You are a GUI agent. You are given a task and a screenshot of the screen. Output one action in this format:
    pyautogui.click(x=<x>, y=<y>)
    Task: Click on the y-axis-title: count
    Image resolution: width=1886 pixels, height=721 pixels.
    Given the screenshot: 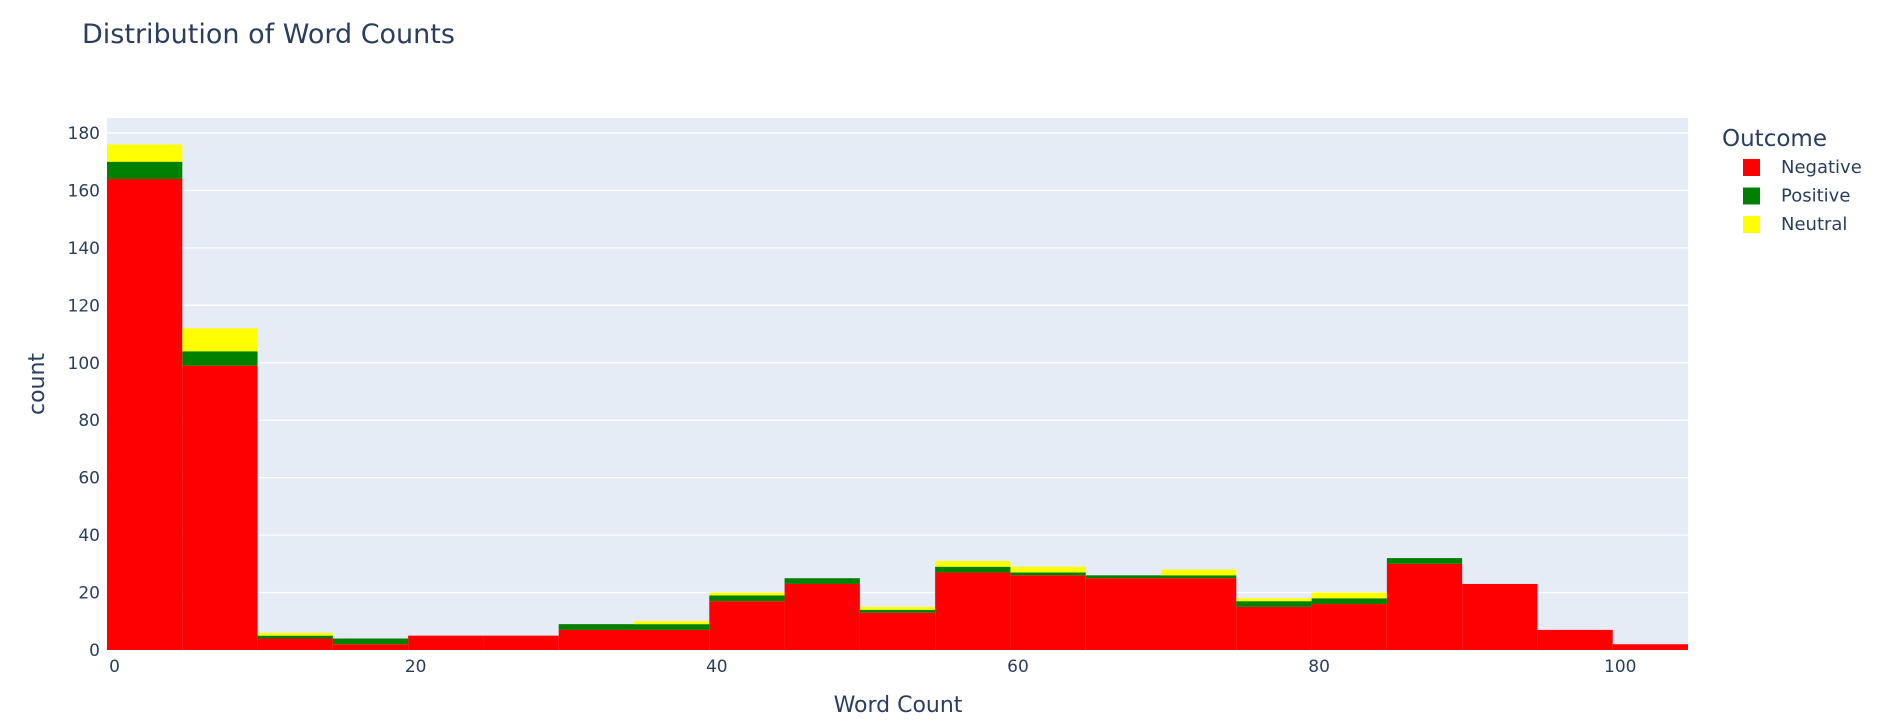 What is the action you would take?
    pyautogui.click(x=37, y=384)
    